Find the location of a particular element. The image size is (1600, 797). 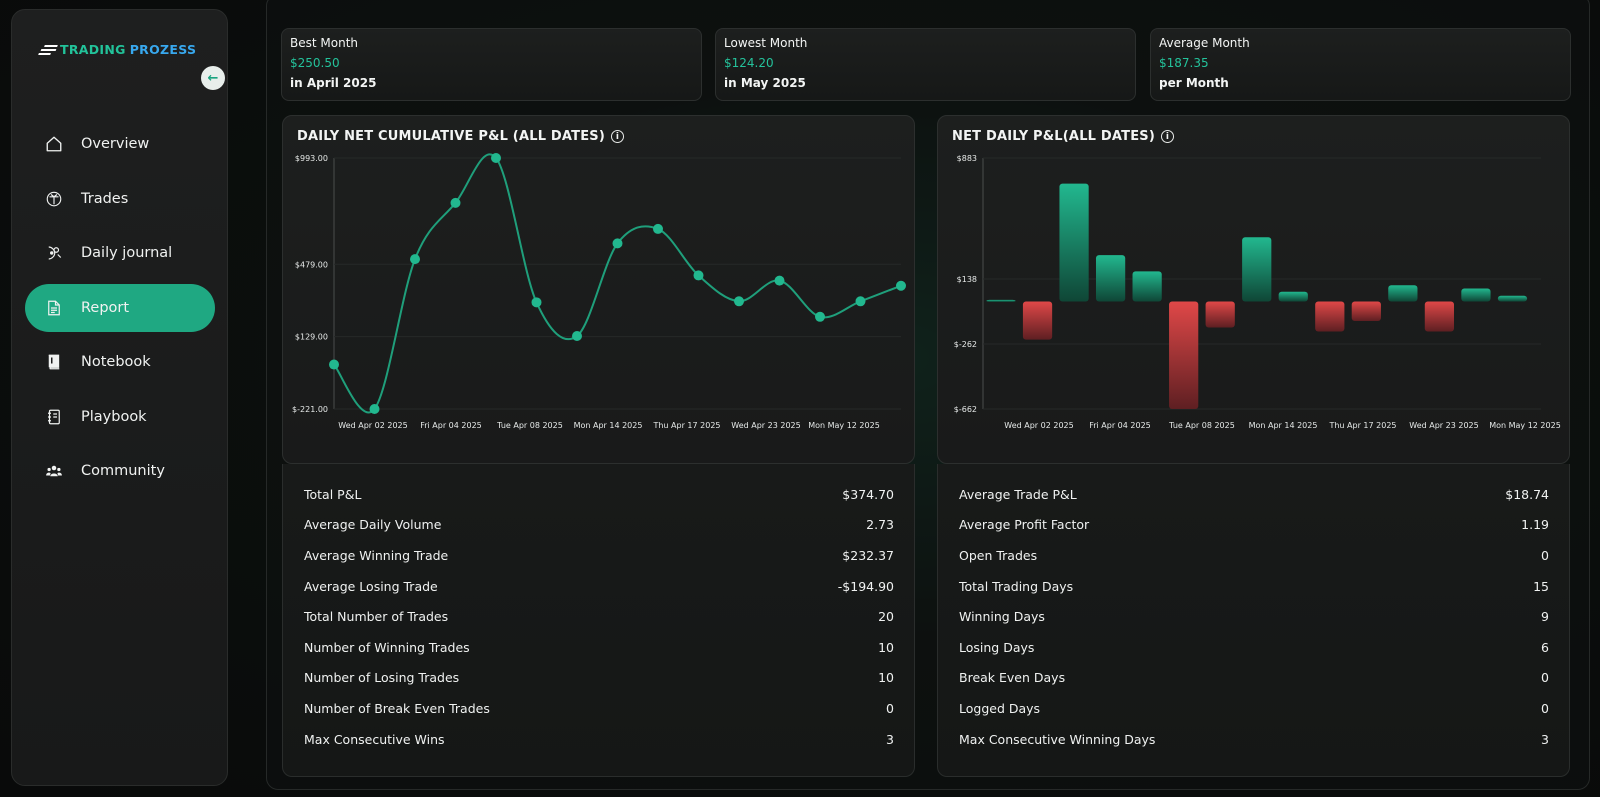

sidebar-item-community: Community is located at coordinates (120, 471).